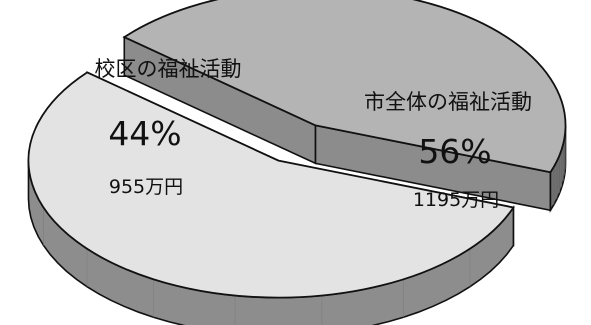 The image size is (591, 325). What do you see at coordinates (168, 69) in the screenshot?
I see `slice-label-school-district: 校区の福祉活動` at bounding box center [168, 69].